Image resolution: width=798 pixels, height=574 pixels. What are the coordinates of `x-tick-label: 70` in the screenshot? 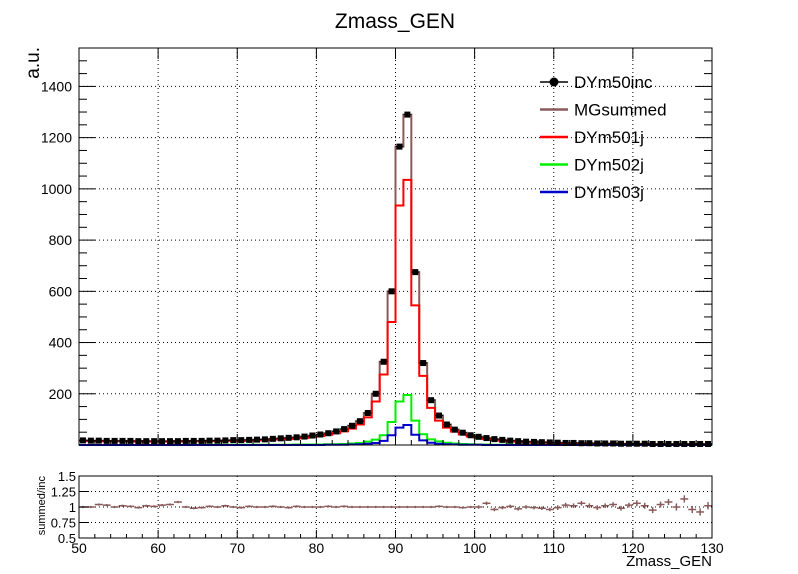 It's located at (237, 548).